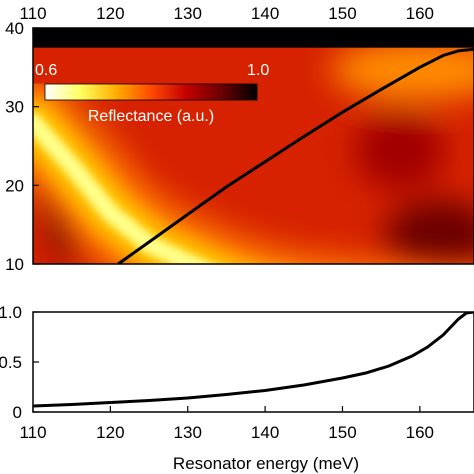  Describe the element at coordinates (14, 264) in the screenshot. I see `y-tick-label: 10` at that location.